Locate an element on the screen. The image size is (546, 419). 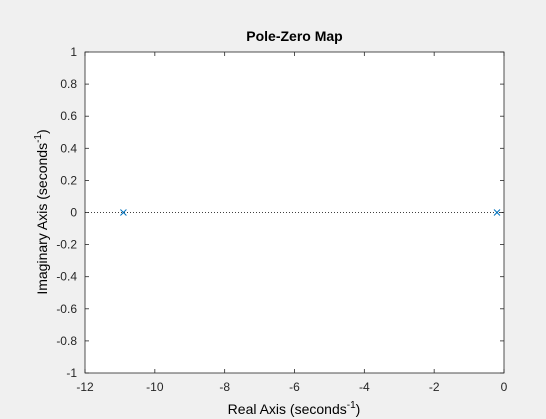
y-tick-label: -1 is located at coordinates (71, 373).